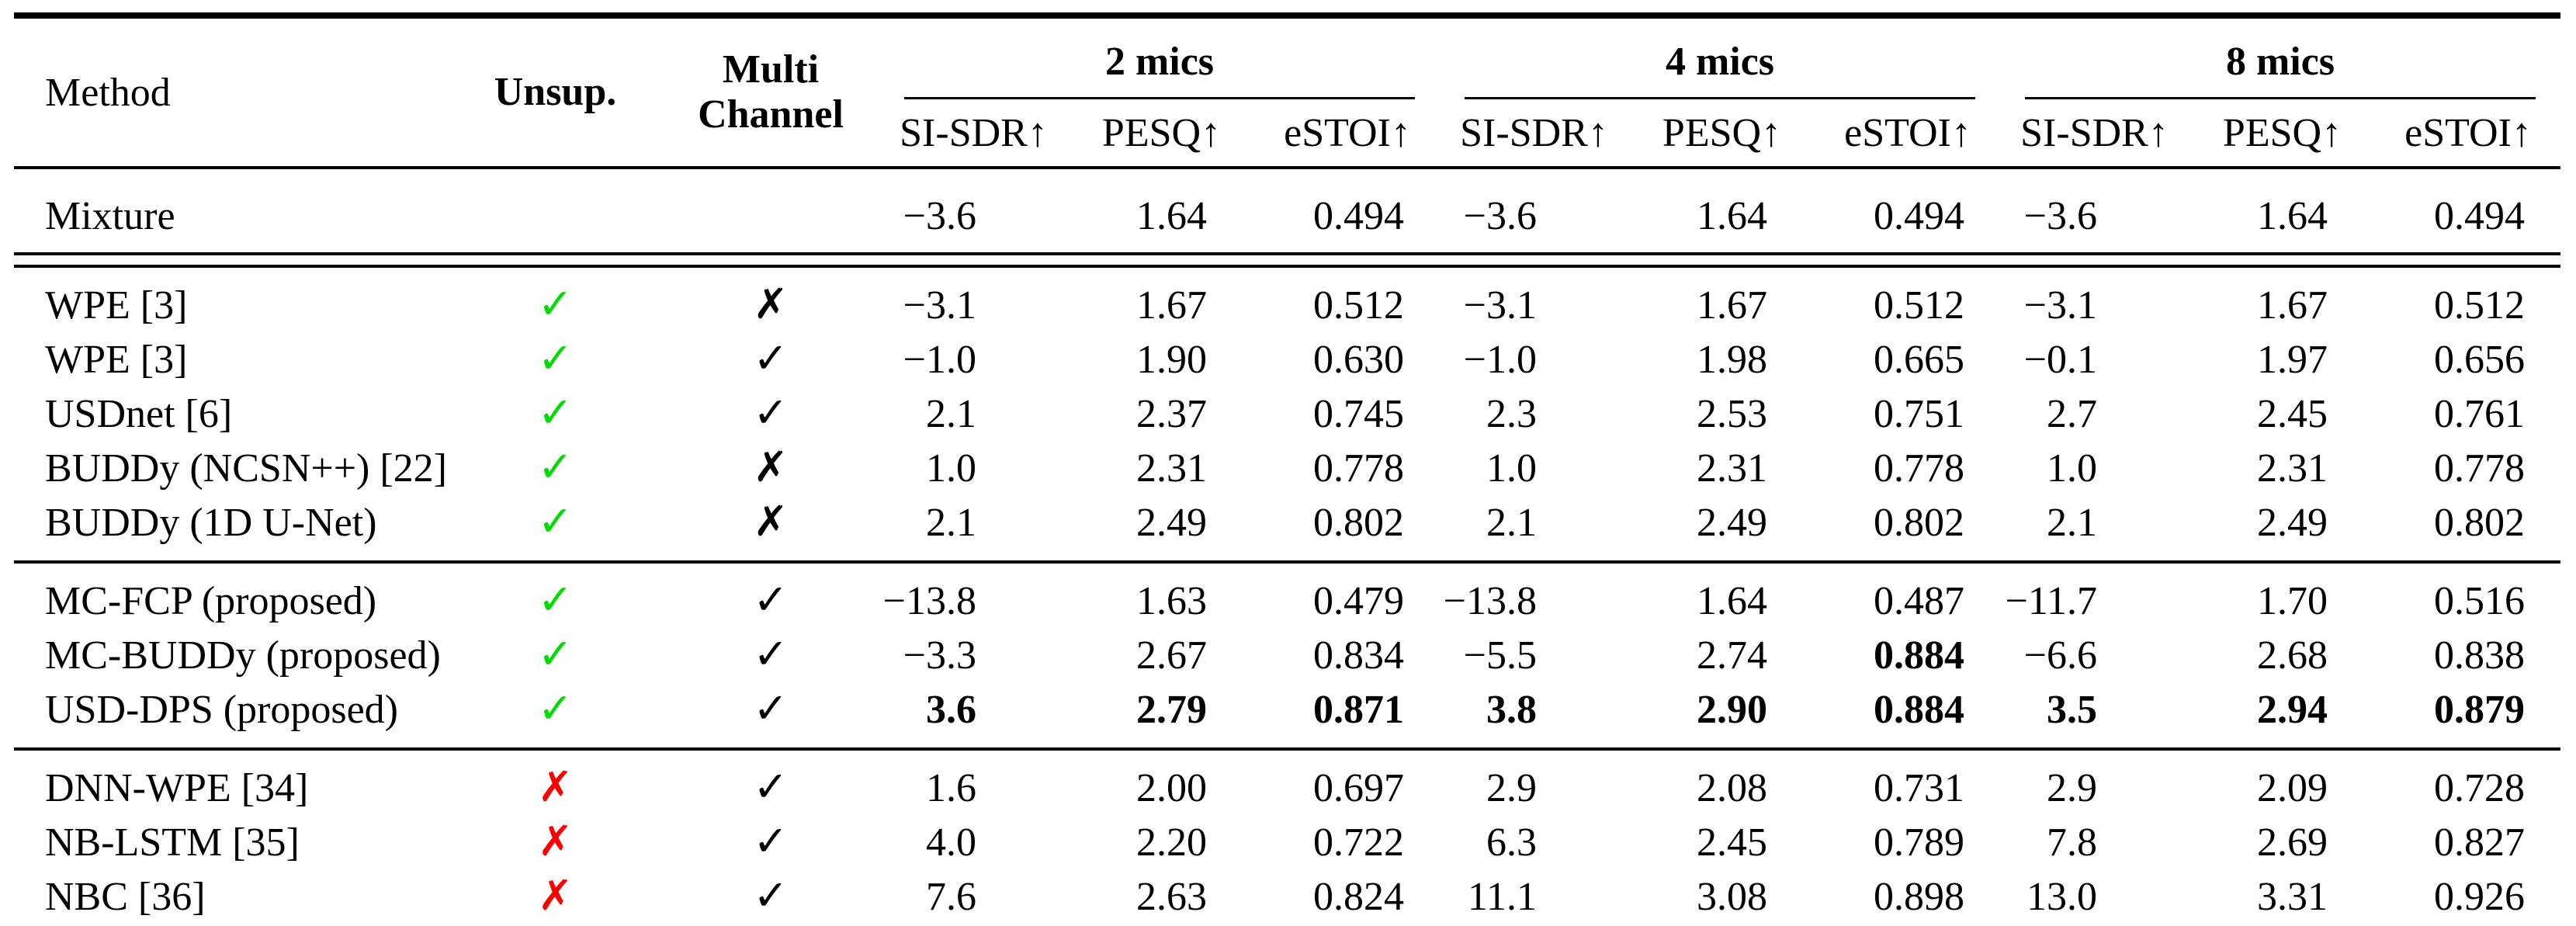 The width and height of the screenshot is (2576, 926). What do you see at coordinates (951, 896) in the screenshot?
I see `metric-value: 7.6` at bounding box center [951, 896].